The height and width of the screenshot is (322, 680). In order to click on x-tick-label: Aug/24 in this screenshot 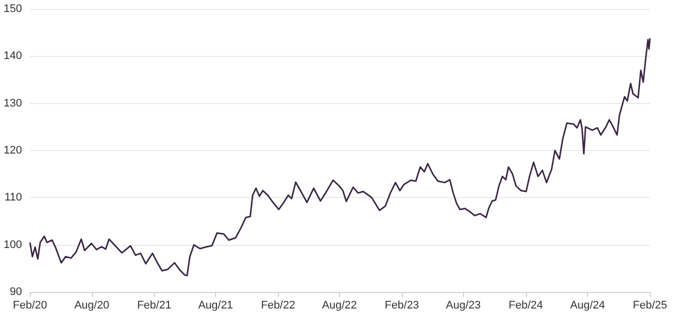, I will do `click(587, 306)`.